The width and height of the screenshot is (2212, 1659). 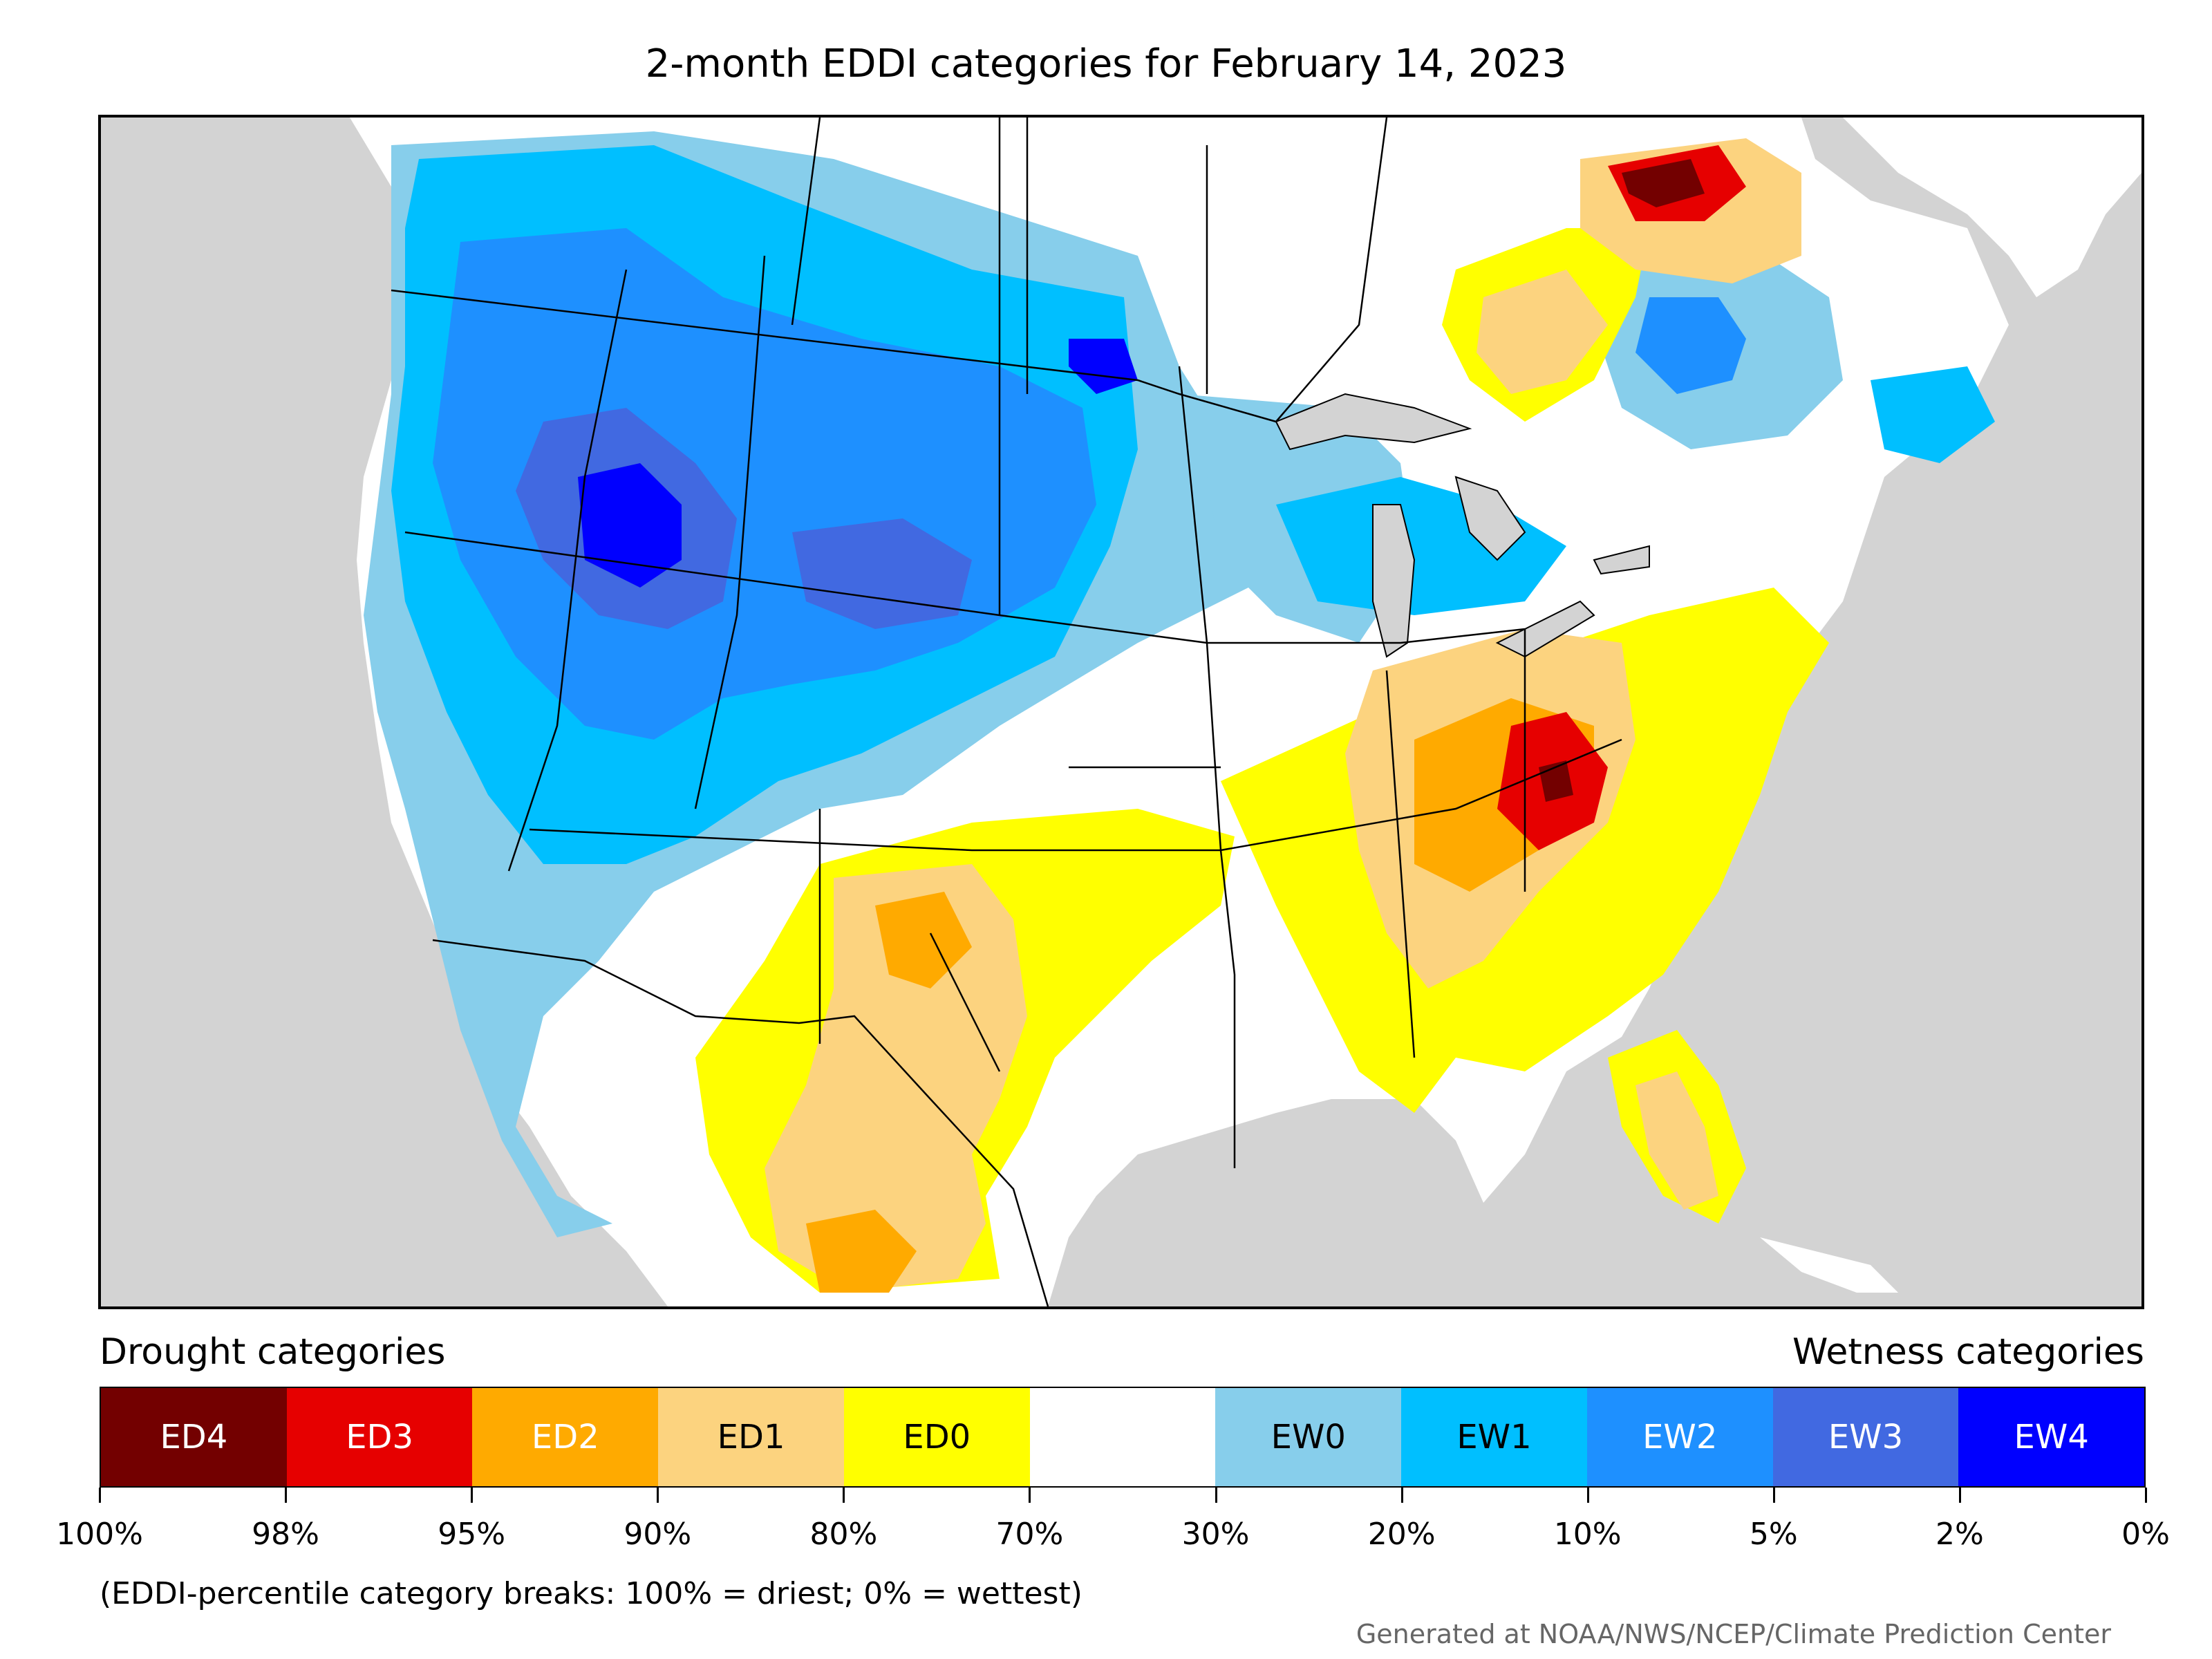 What do you see at coordinates (751, 1437) in the screenshot?
I see `colorbar-segment-ed1: ED1` at bounding box center [751, 1437].